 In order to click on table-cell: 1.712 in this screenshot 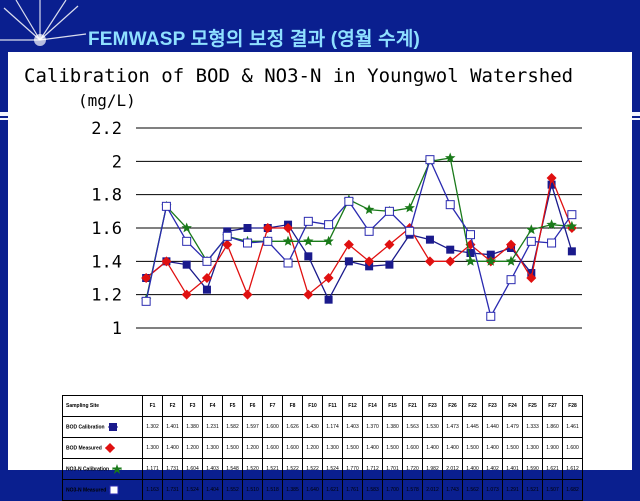, I will do `click(372, 469)`.